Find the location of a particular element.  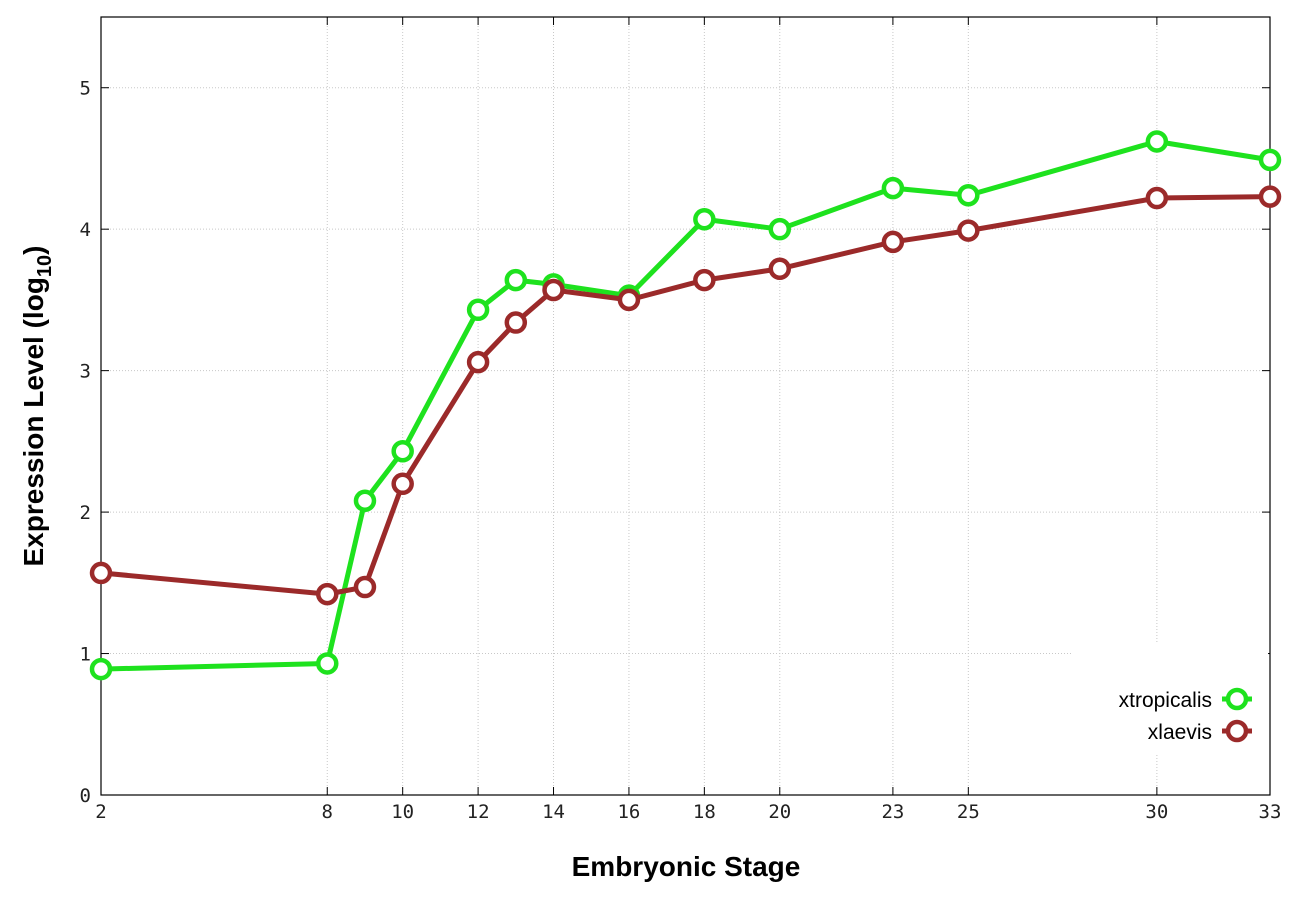

y-tick-label: 5 is located at coordinates (85, 89).